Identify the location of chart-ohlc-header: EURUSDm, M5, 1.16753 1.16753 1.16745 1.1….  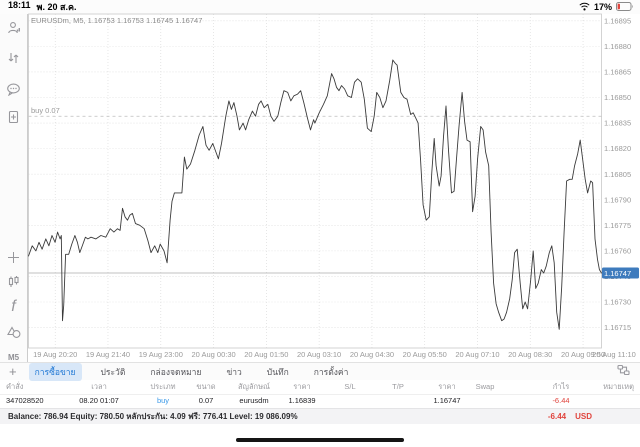
(117, 20).